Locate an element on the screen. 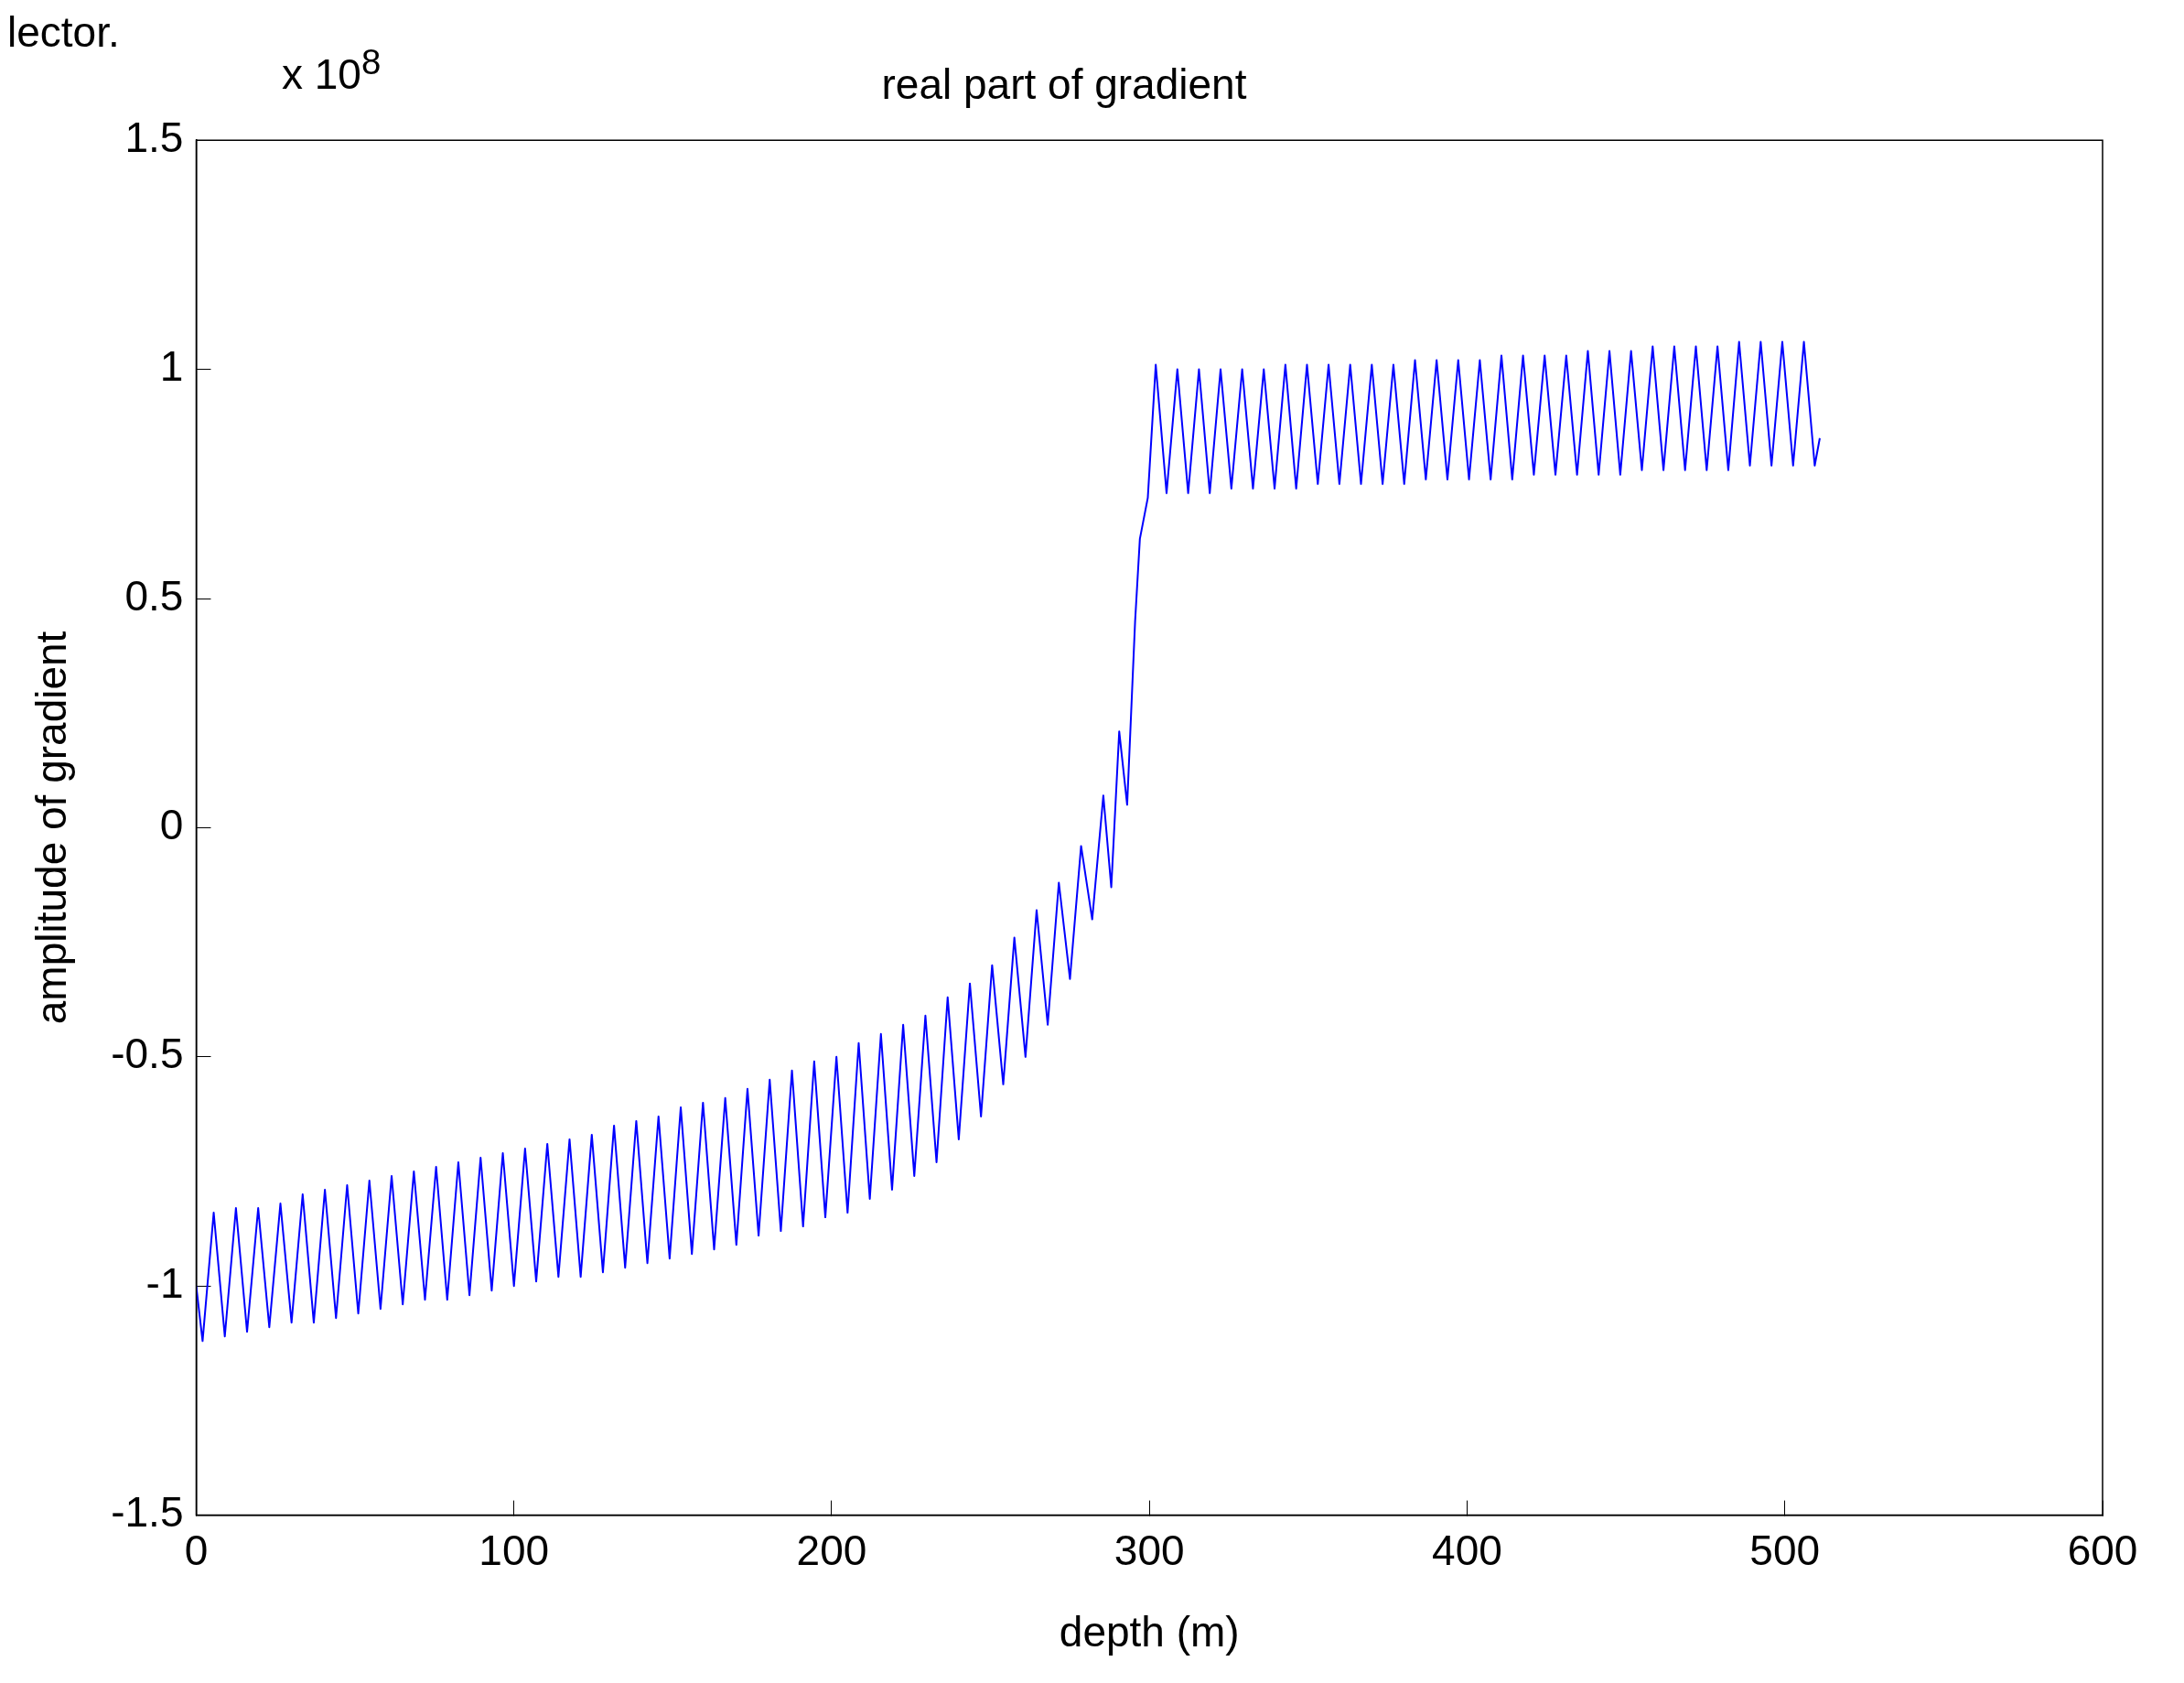  x-tick-label: 500 is located at coordinates (1785, 1550).